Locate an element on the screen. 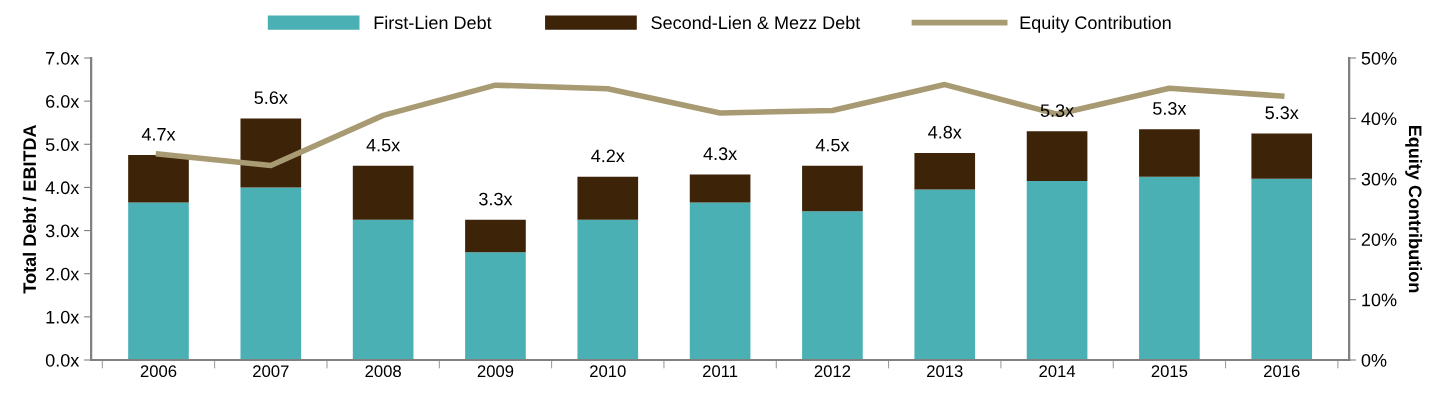 Image resolution: width=1446 pixels, height=400 pixels. total-label: 3.3x is located at coordinates (496, 199).